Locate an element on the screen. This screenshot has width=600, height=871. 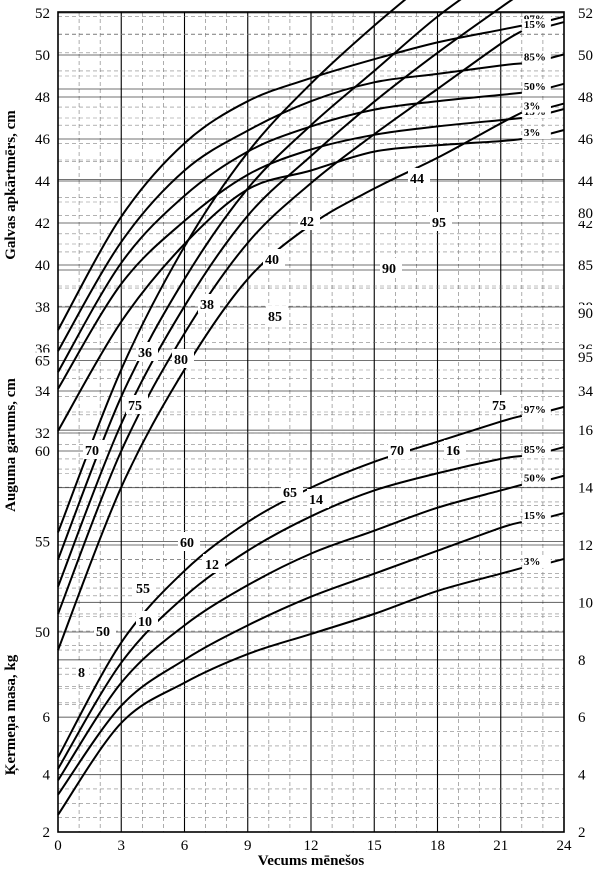
y-tick-label-left: 42 is located at coordinates (42, 224).